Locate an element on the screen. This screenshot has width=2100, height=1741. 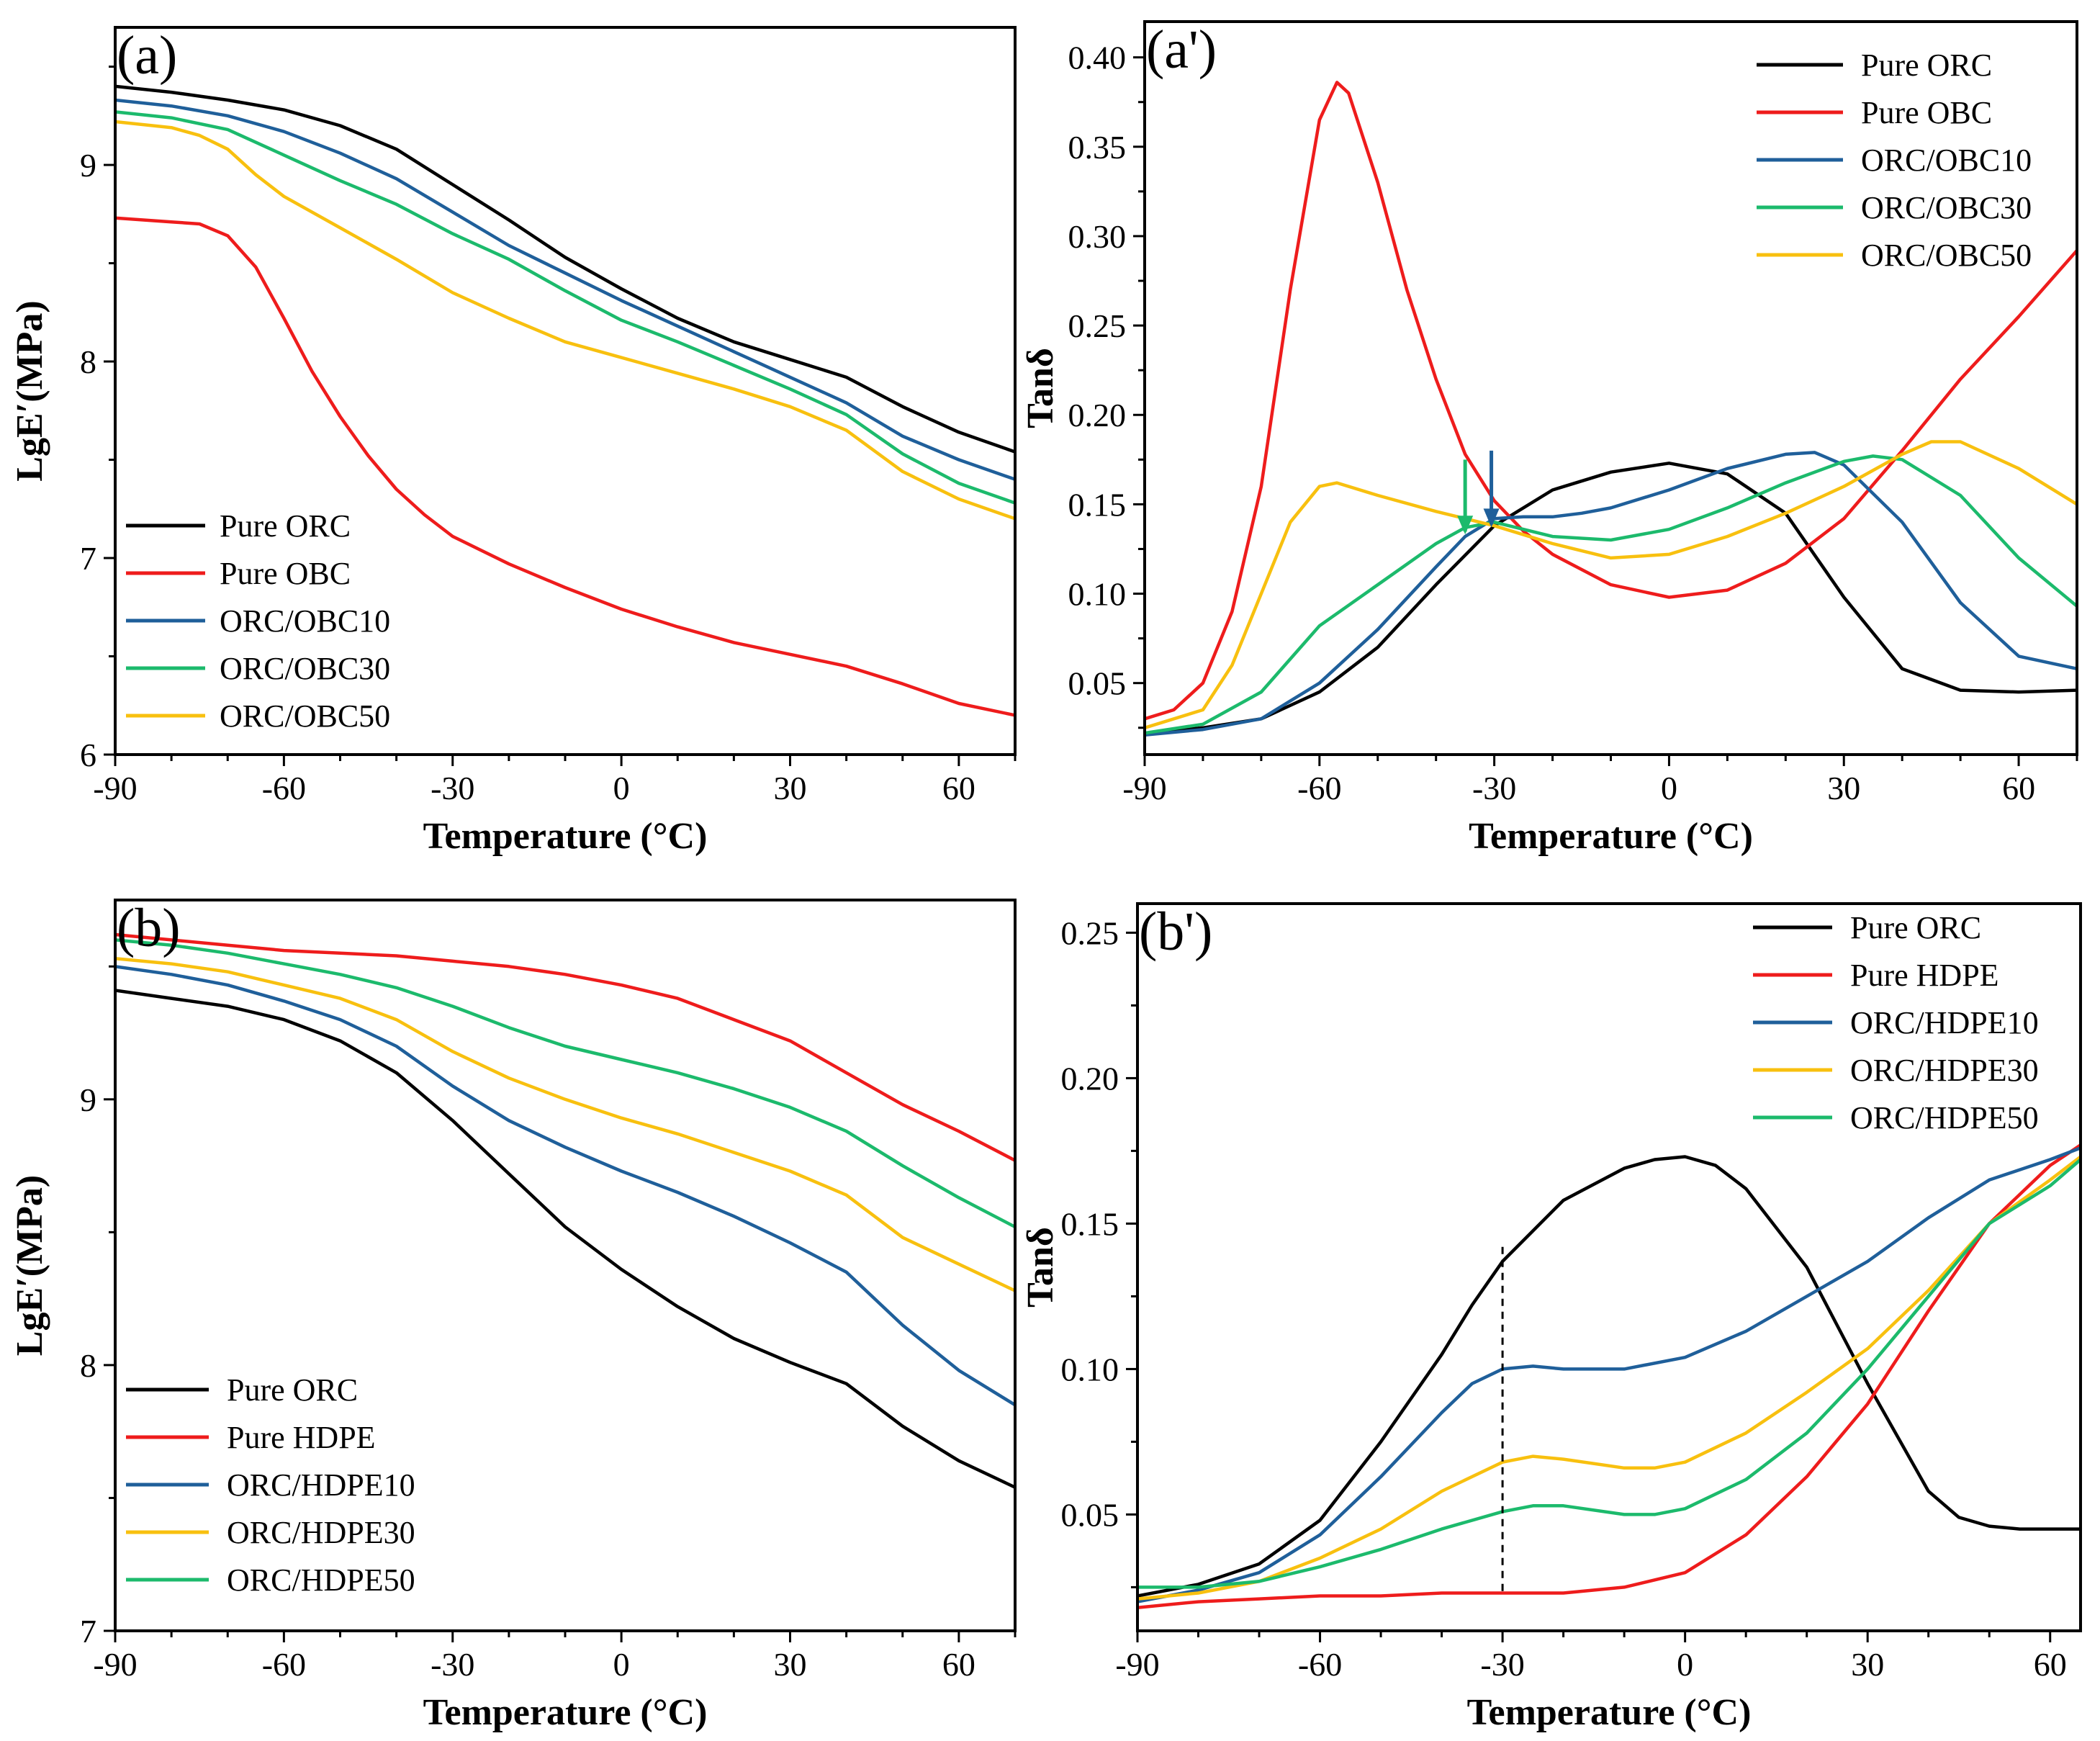
panel-label: (b') is located at coordinates (1175, 931).